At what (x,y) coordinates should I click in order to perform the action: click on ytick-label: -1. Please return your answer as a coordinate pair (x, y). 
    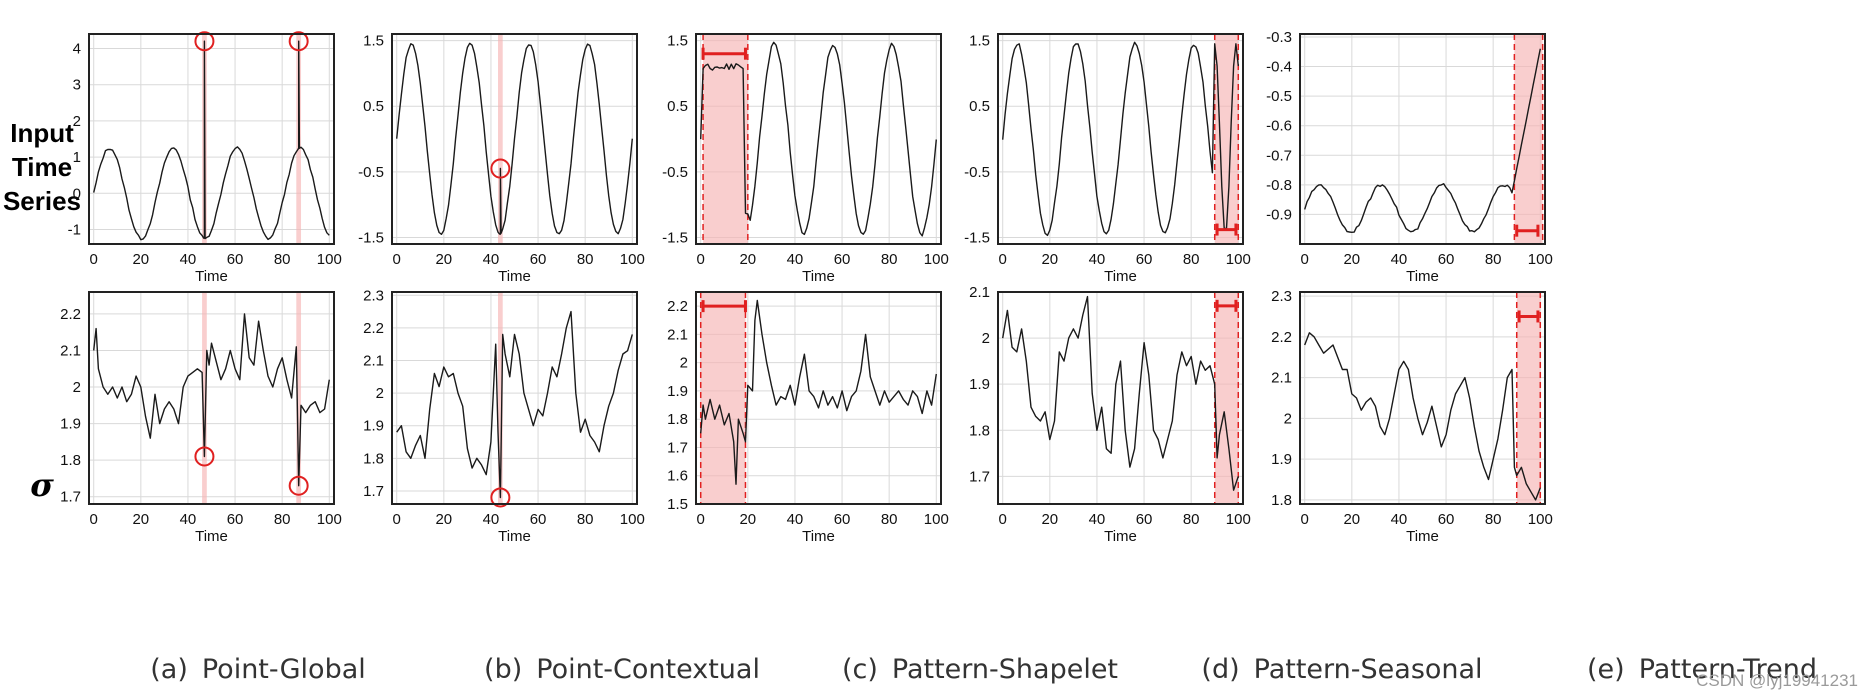
    Looking at the image, I should click on (74, 230).